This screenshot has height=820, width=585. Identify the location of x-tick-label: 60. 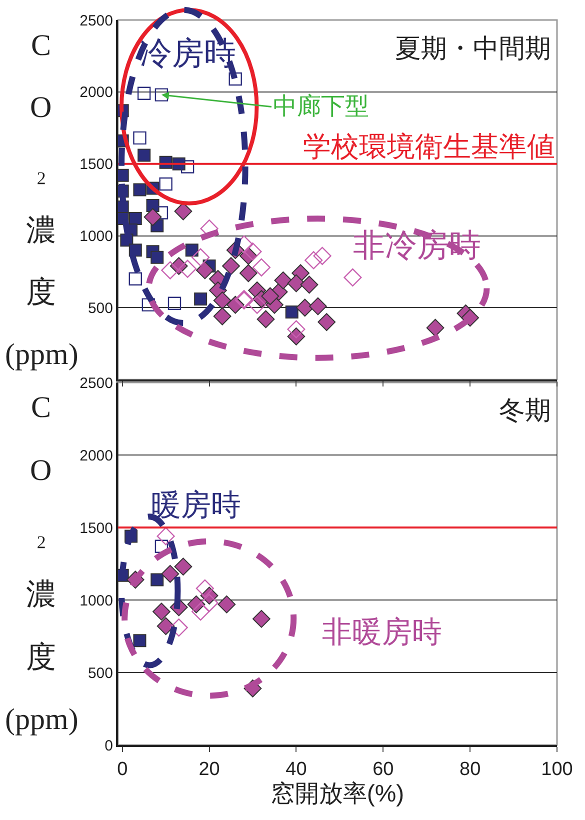
(383, 769).